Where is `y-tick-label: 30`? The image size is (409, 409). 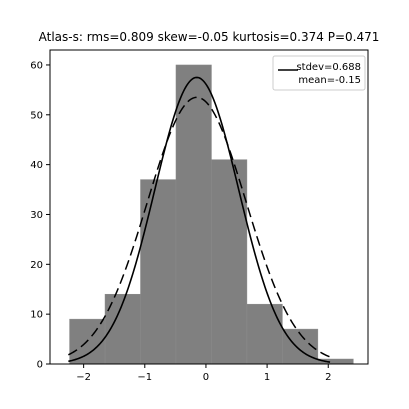 y-tick-label: 30 is located at coordinates (36, 215).